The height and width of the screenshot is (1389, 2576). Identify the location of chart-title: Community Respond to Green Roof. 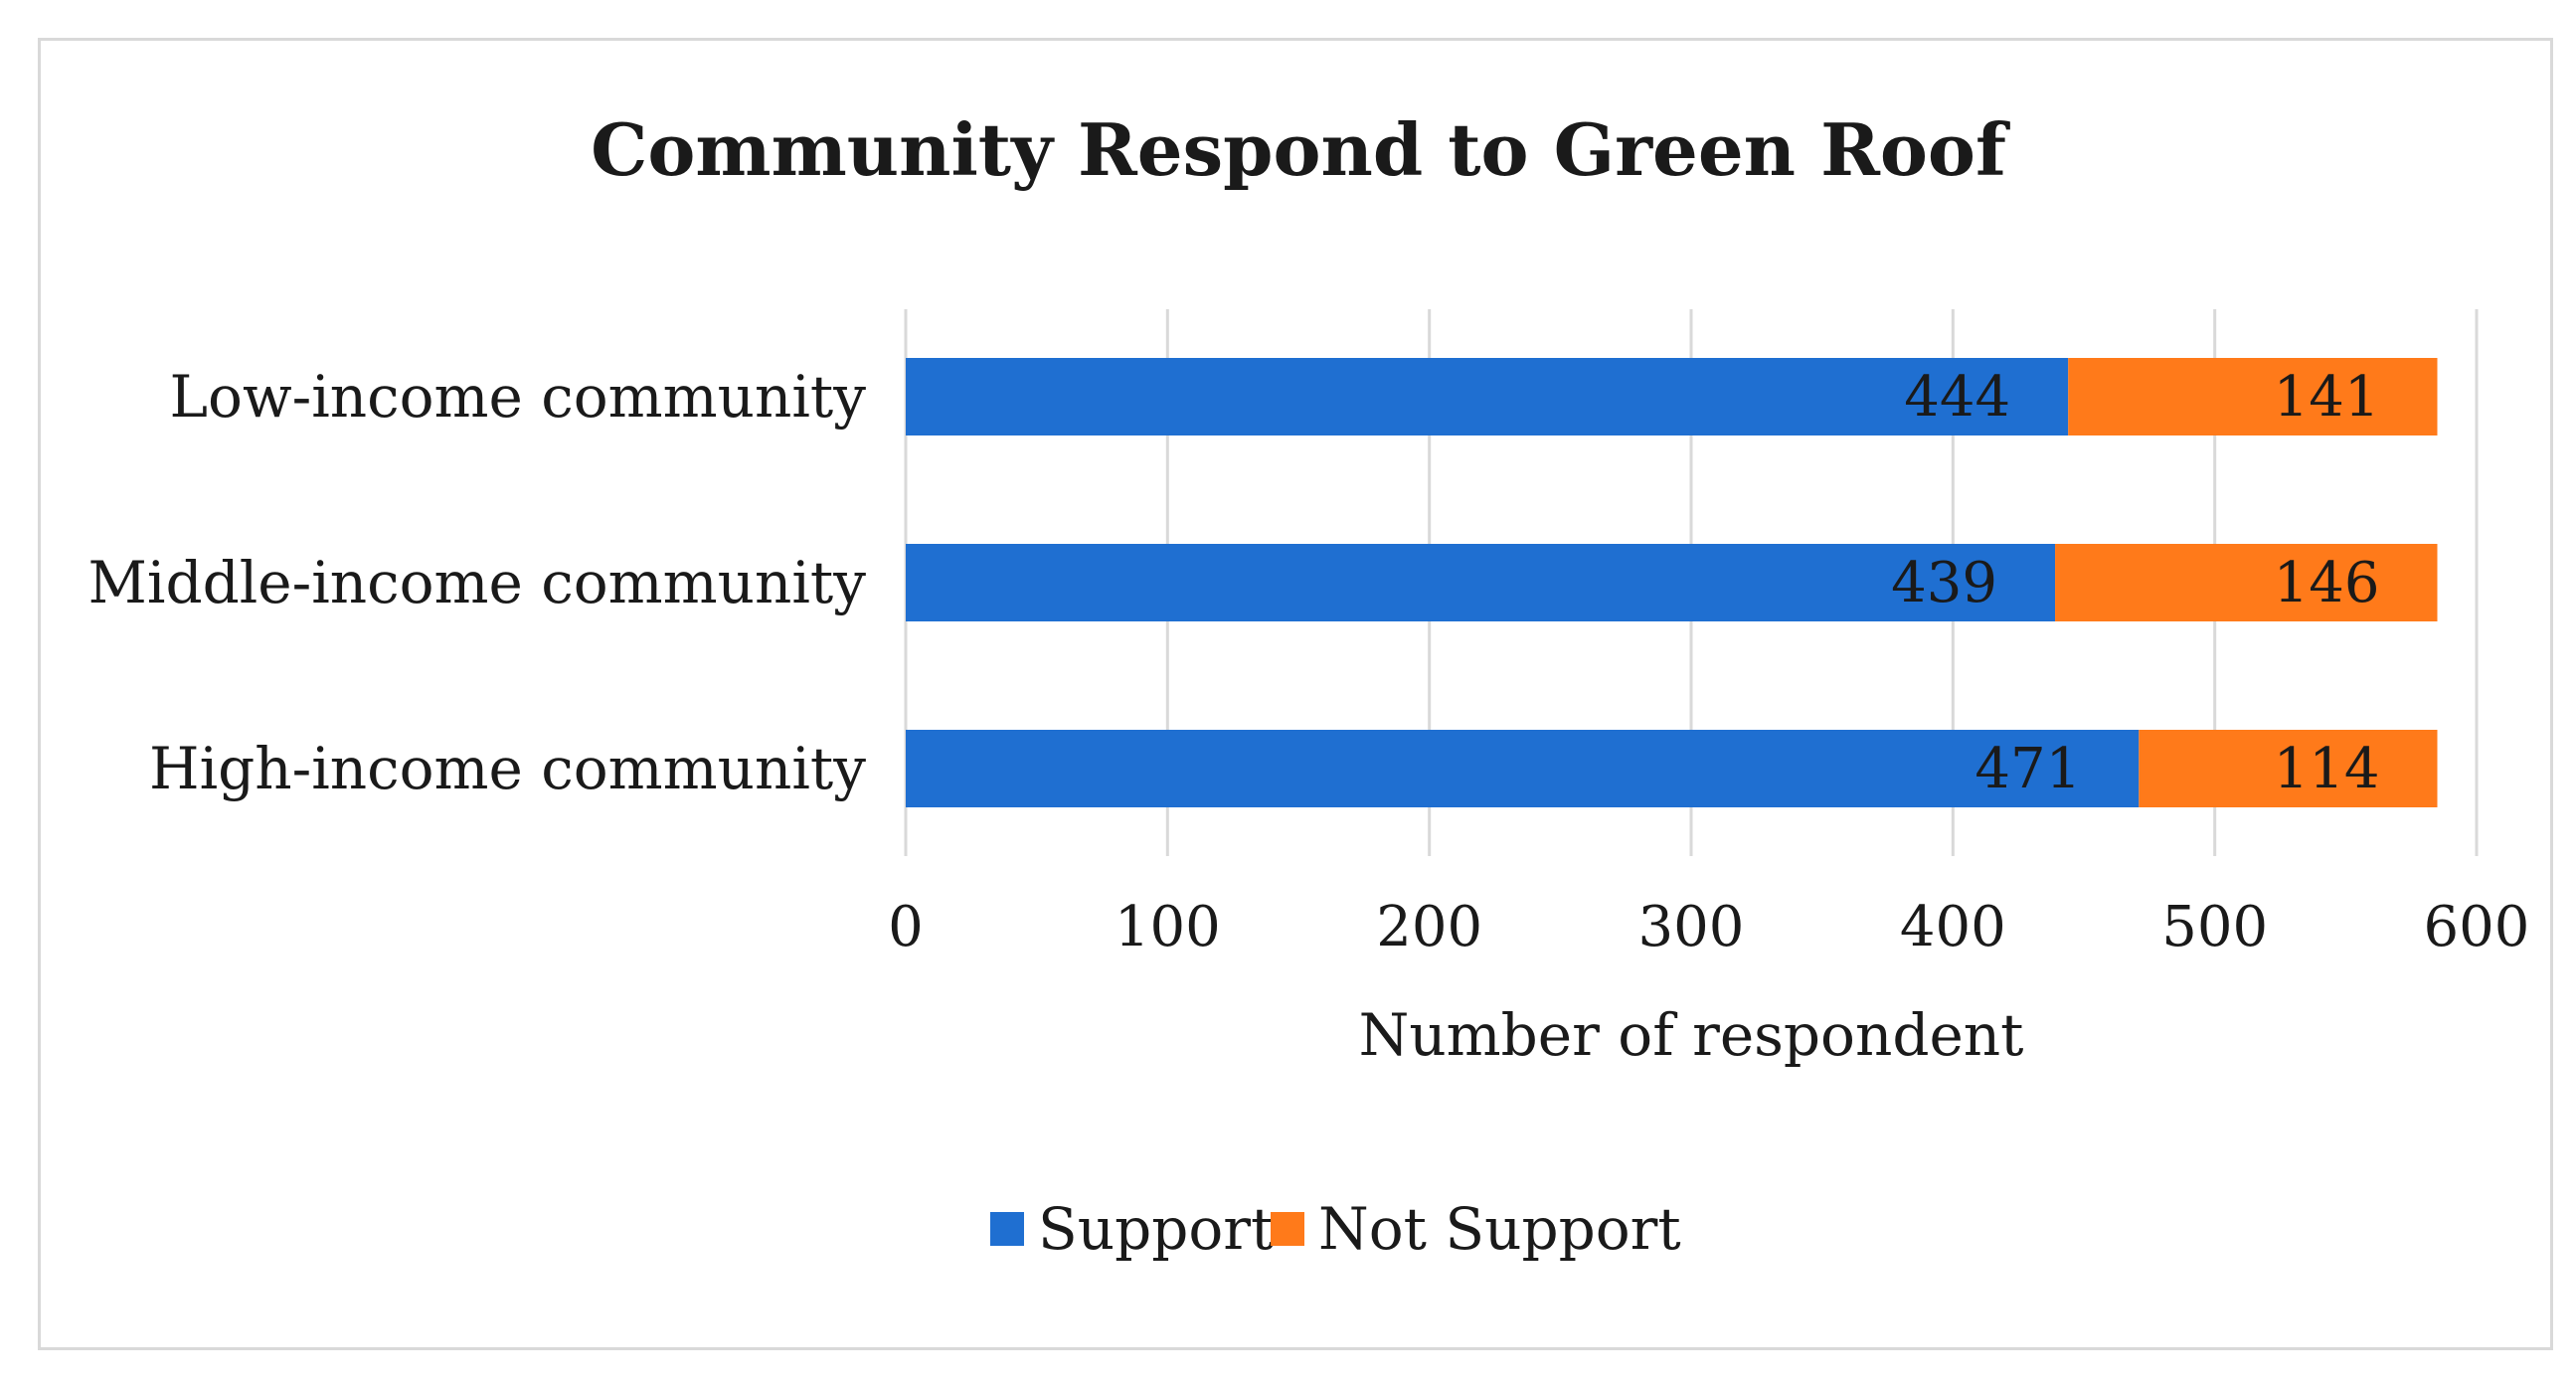
(1300, 149).